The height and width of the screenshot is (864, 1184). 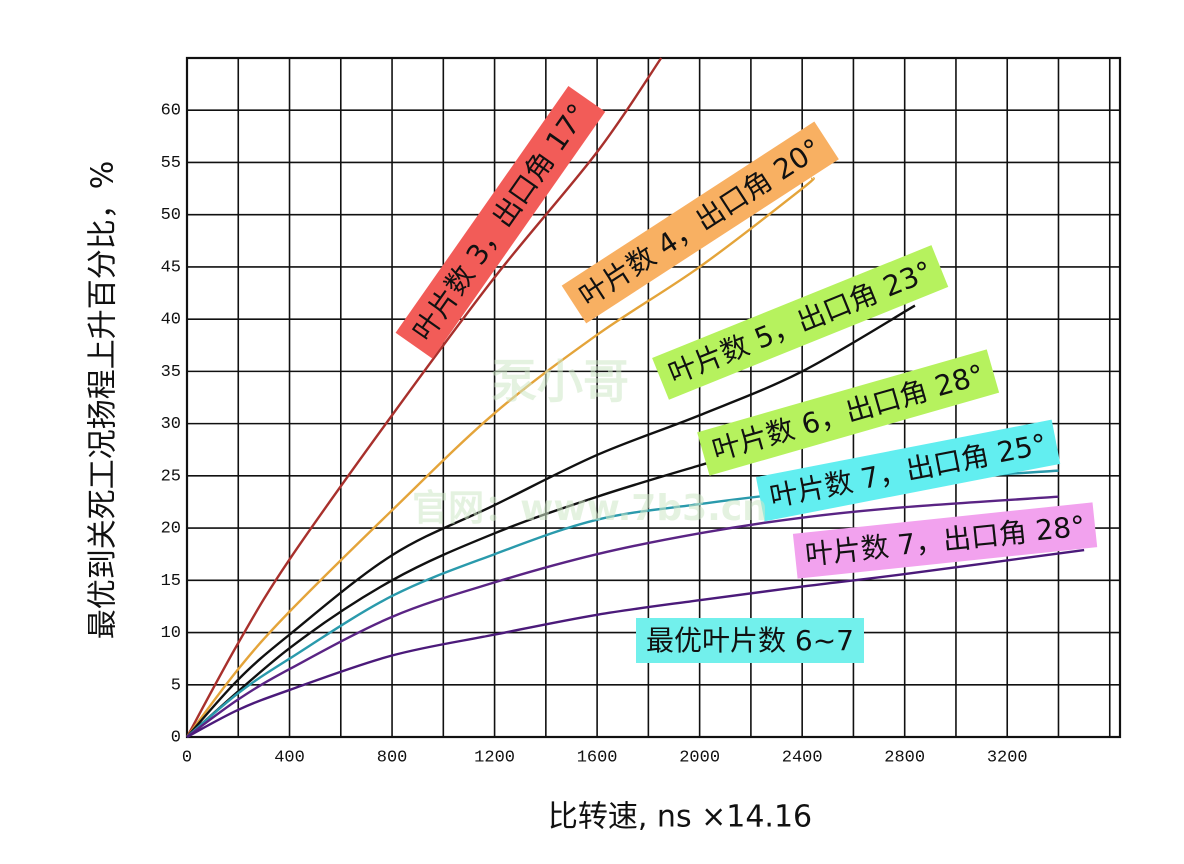 I want to click on x-tick-label: 3200, so click(x=1007, y=757).